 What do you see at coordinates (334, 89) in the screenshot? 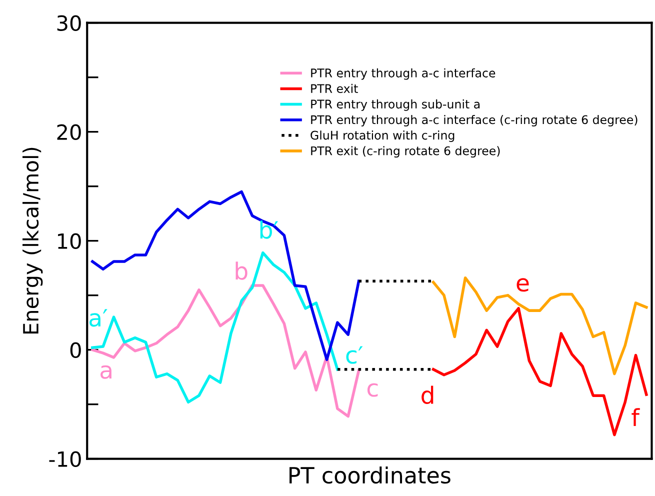
I see `legend-label: PTR exit` at bounding box center [334, 89].